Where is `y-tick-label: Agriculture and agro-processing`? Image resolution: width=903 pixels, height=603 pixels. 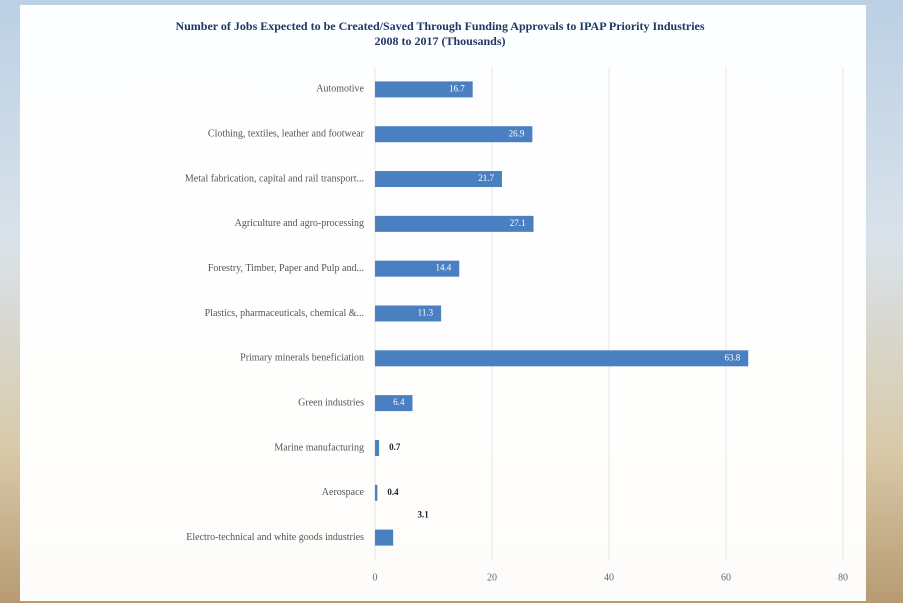
y-tick-label: Agriculture and agro-processing is located at coordinates (299, 223).